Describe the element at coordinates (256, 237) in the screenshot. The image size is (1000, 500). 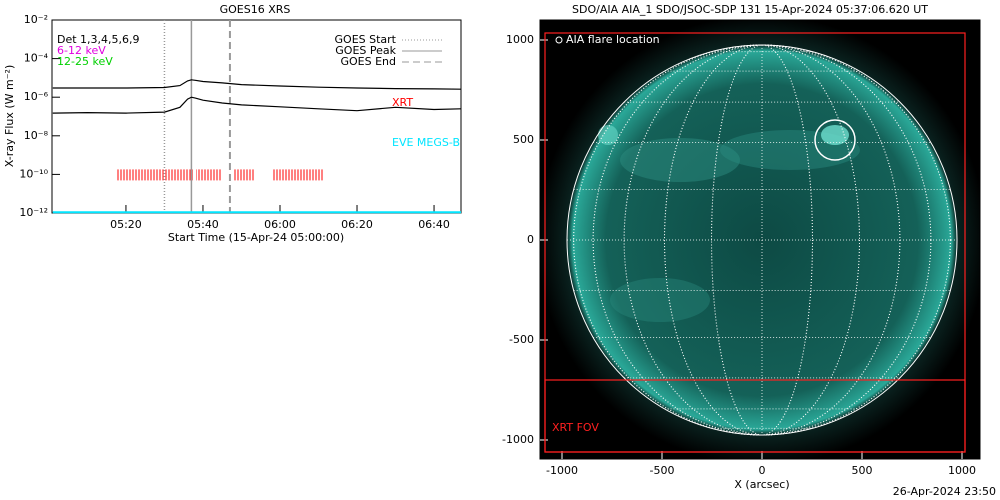
I see `x-axis-label: Start Time (15-Apr-24 05:00:00)` at that location.